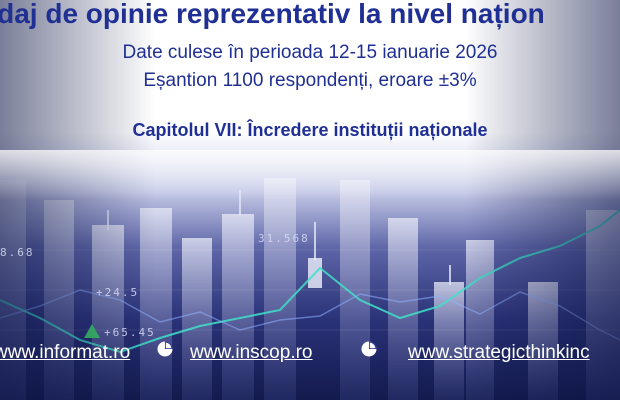 The height and width of the screenshot is (400, 620). I want to click on ticker-value: 31.568, so click(284, 238).